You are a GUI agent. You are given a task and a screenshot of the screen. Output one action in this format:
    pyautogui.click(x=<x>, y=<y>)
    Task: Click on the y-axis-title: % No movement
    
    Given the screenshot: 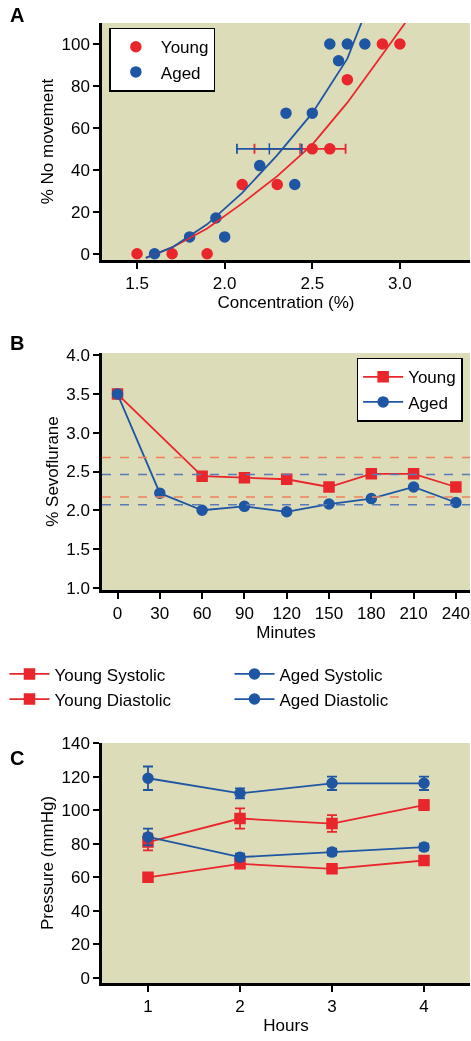 What is the action you would take?
    pyautogui.click(x=48, y=141)
    